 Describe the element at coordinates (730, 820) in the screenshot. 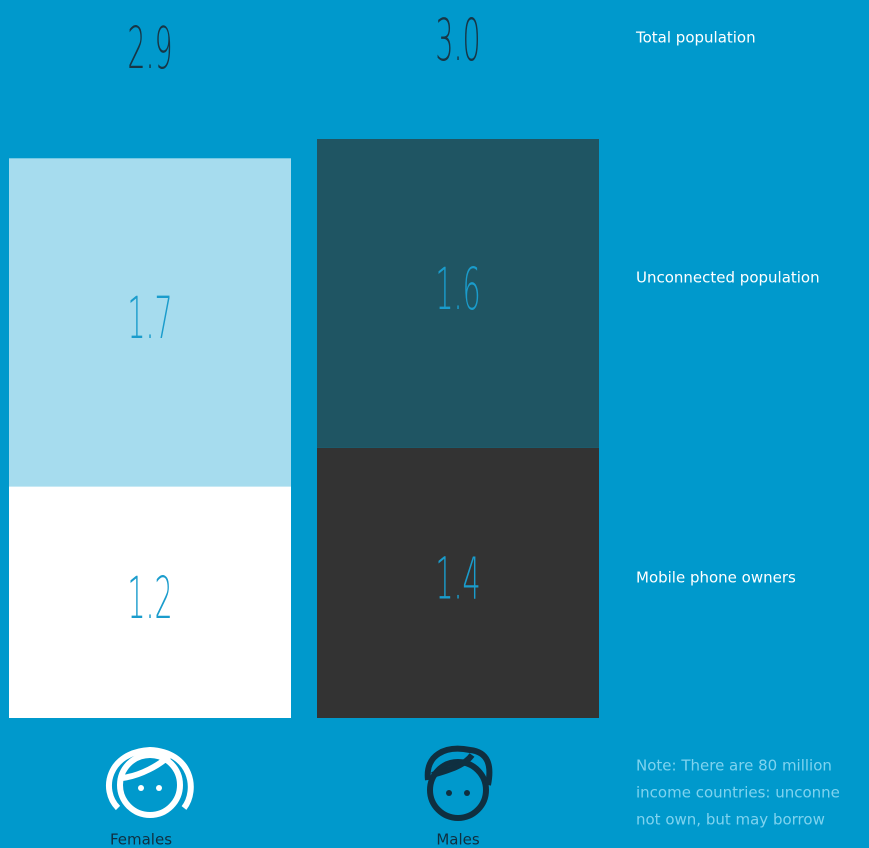

I see `note-line: not own, but may borrow` at that location.